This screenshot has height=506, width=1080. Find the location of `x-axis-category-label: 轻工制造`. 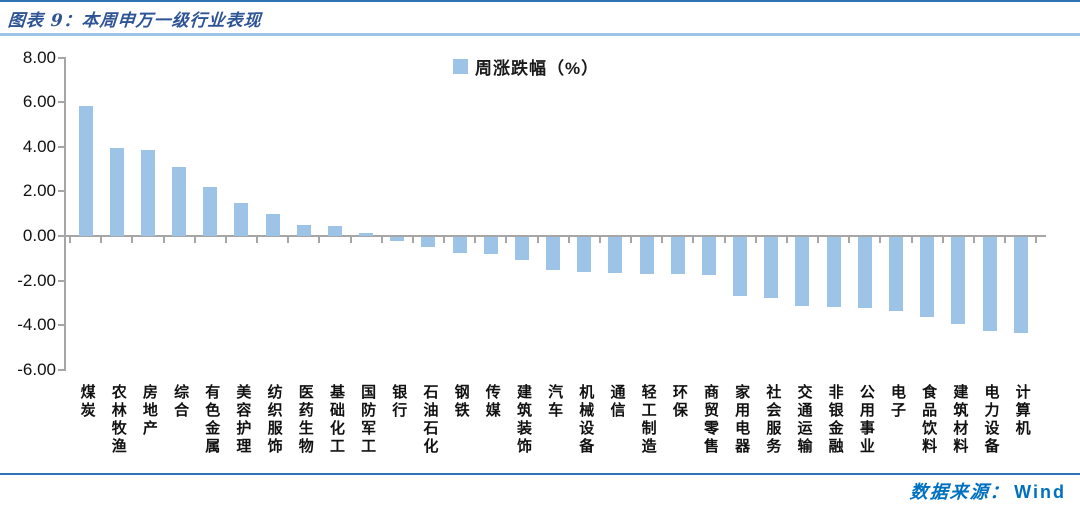

x-axis-category-label: 轻工制造 is located at coordinates (648, 420).